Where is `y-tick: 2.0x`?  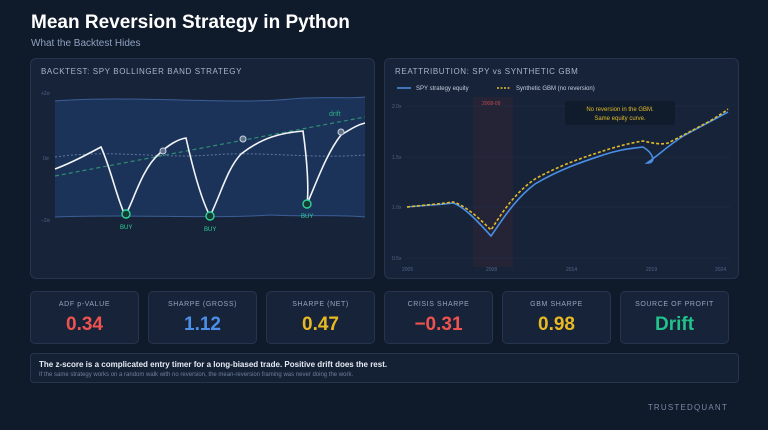 y-tick: 2.0x is located at coordinates (397, 107).